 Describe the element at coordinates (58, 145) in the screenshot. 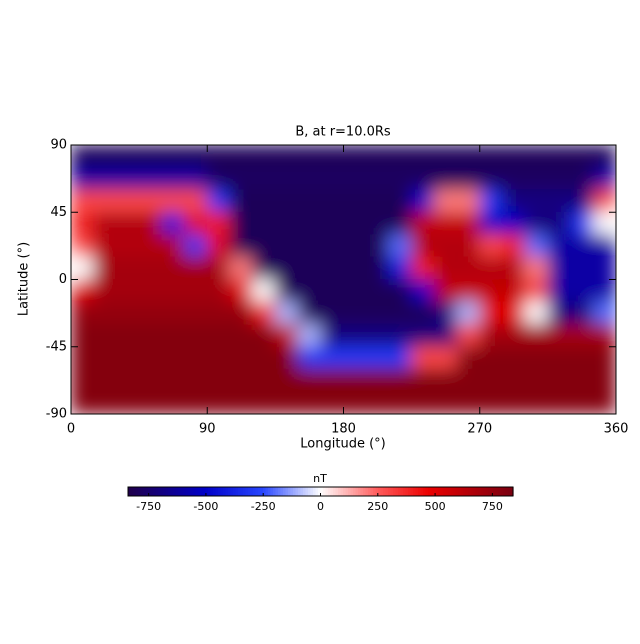

I see `y-tick-label: 90` at that location.